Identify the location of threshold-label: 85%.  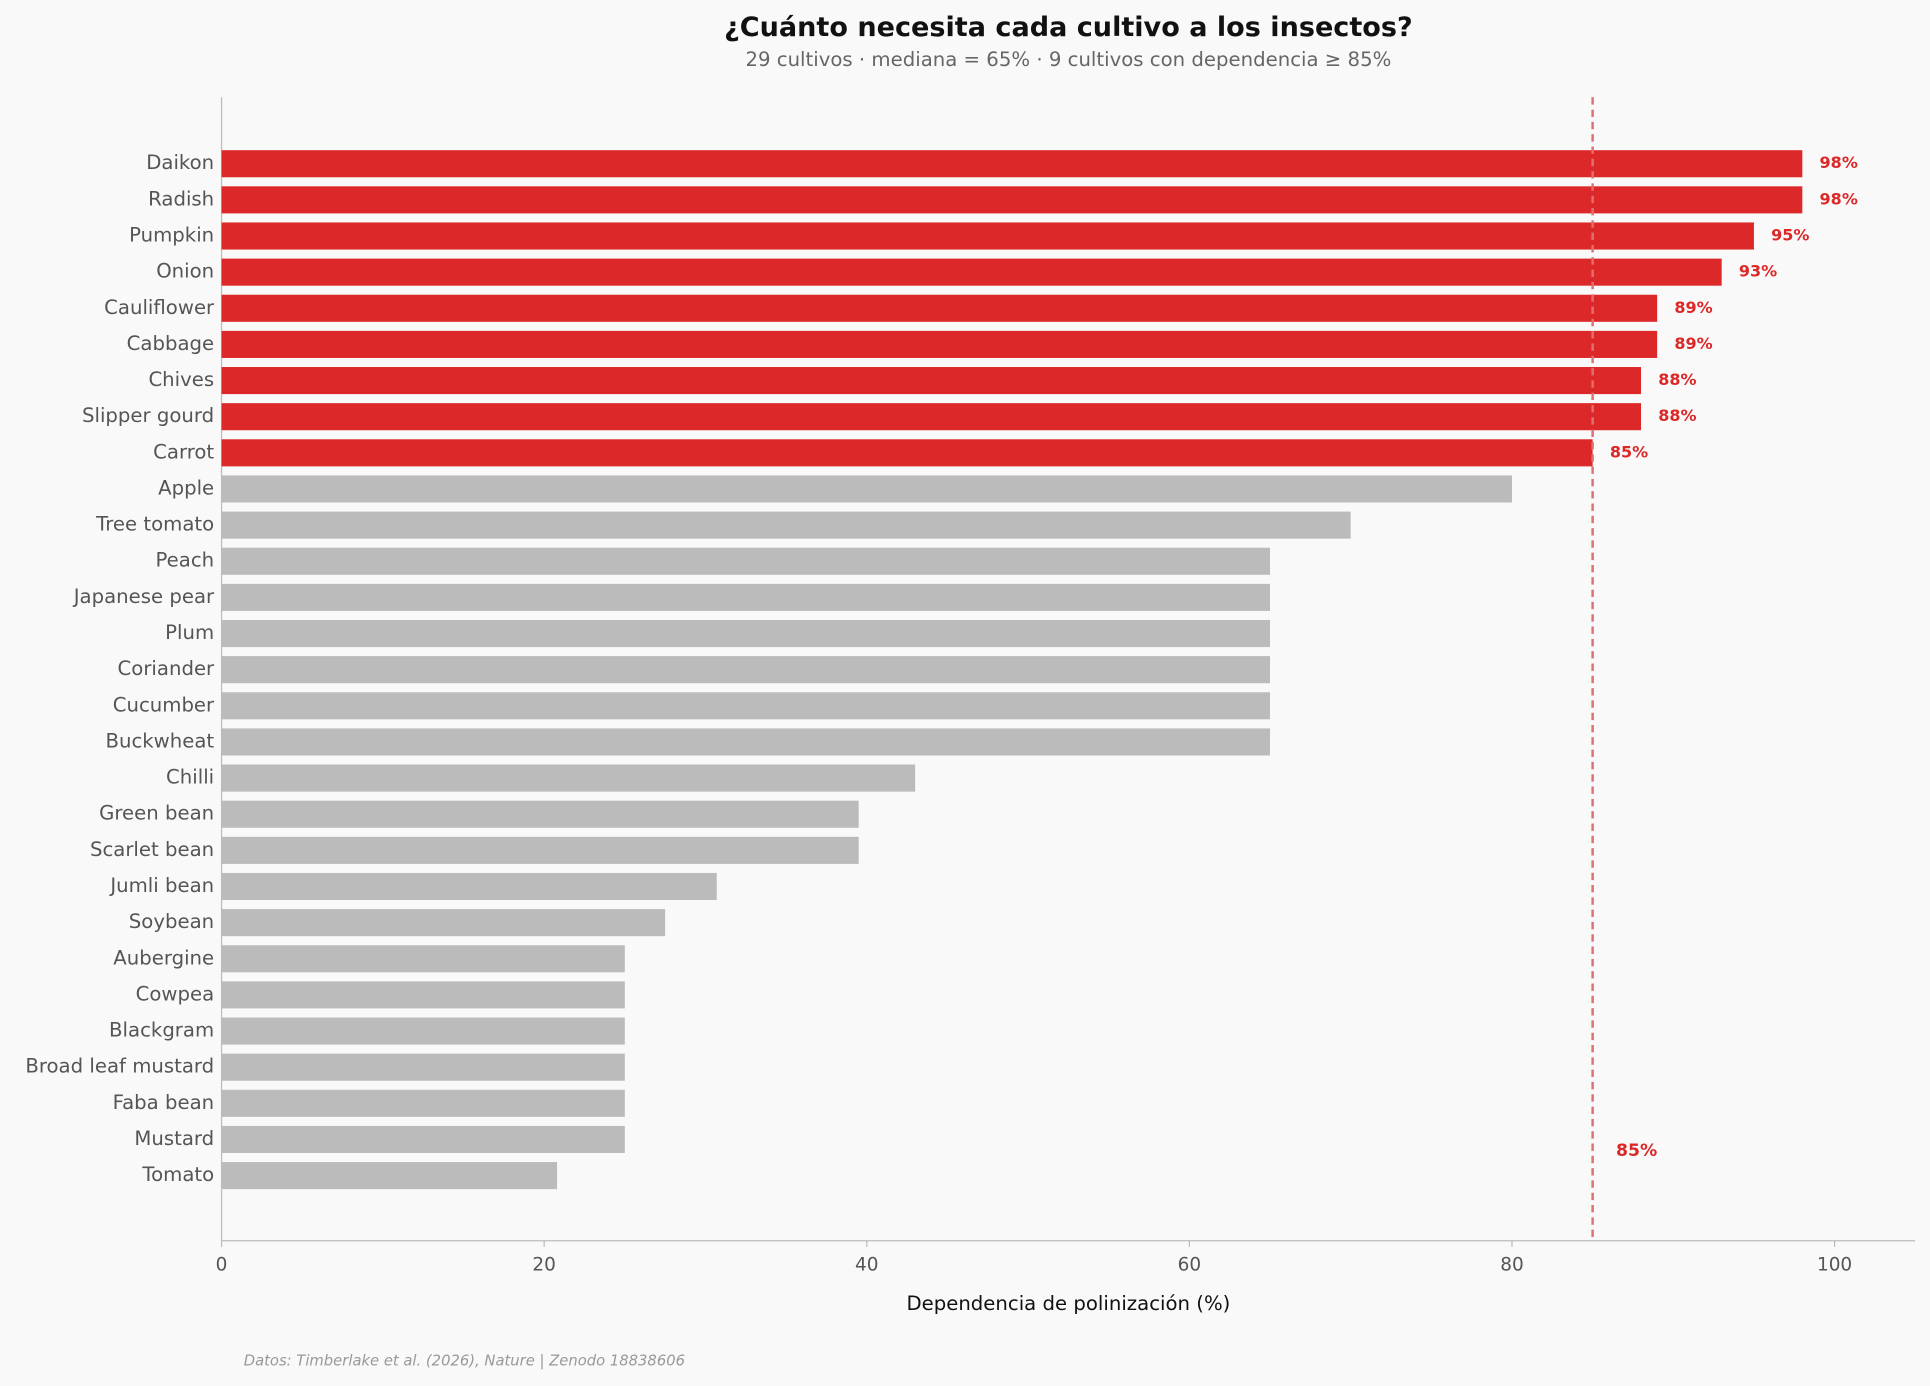
(1636, 1151).